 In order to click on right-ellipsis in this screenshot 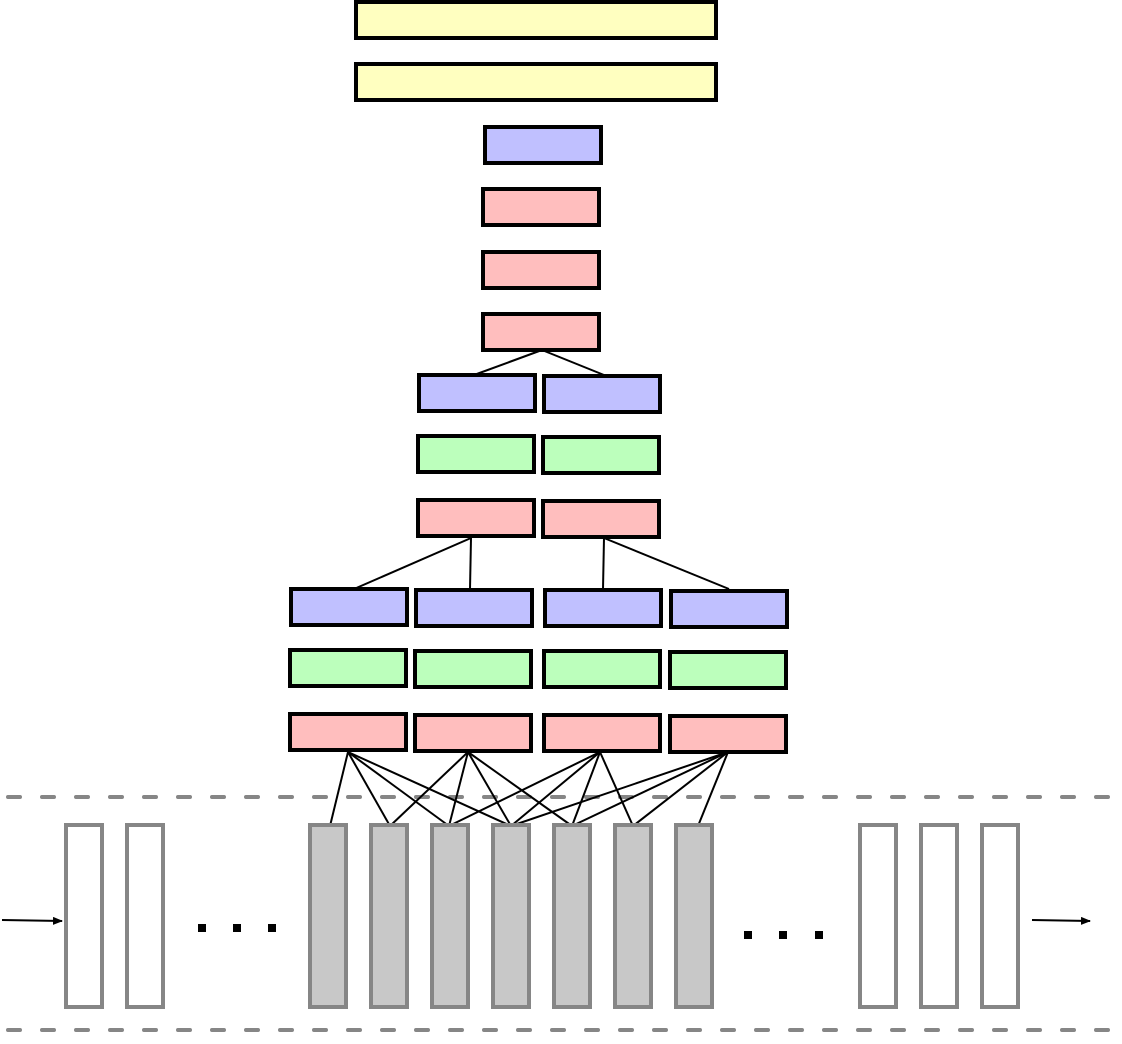, I will do `click(783, 935)`.